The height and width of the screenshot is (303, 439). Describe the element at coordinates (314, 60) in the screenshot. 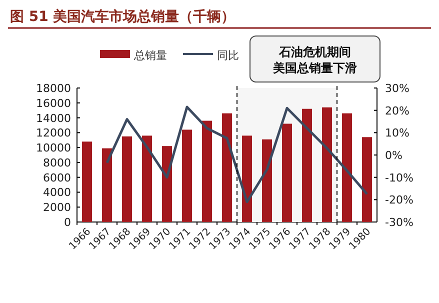

I see `band-label: 石油危机期间美国总销量下滑` at that location.